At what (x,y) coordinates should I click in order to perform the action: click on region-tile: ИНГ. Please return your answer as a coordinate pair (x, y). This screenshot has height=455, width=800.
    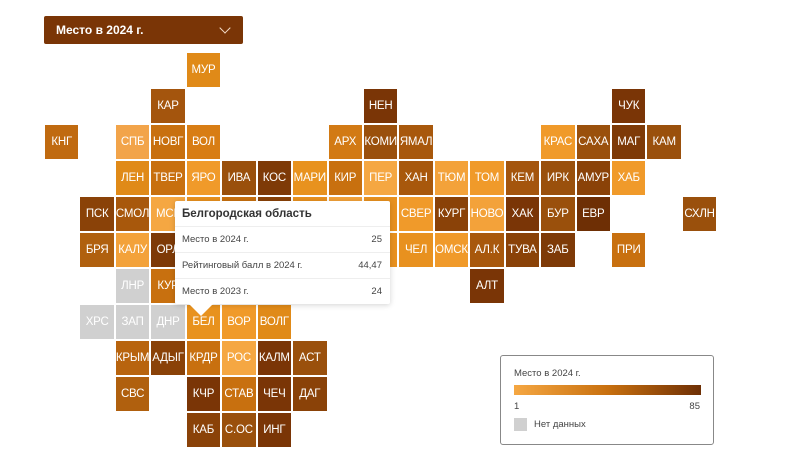
    Looking at the image, I should click on (274, 430).